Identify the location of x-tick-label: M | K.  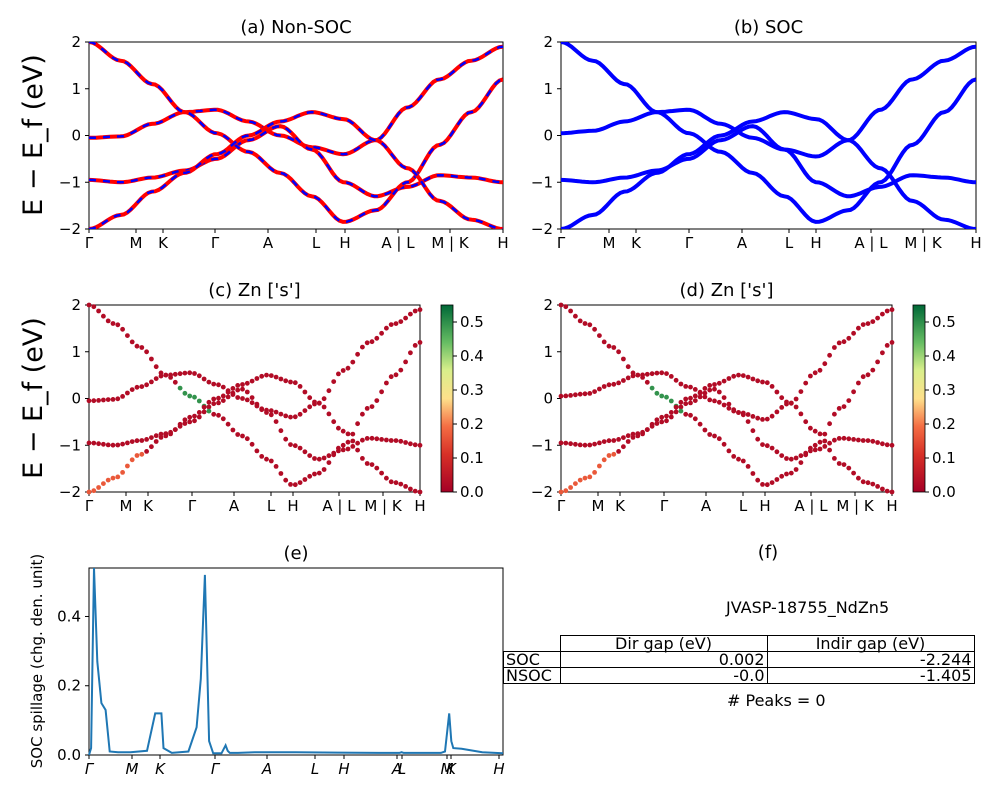
(855, 506).